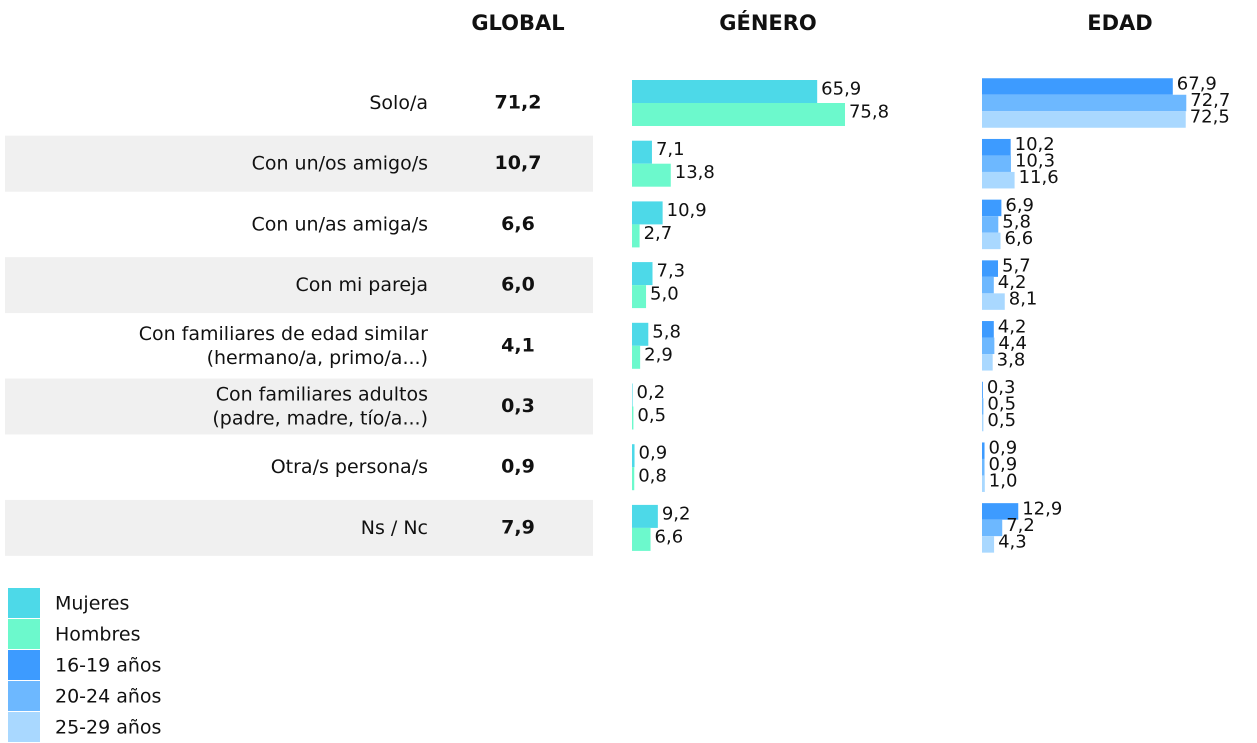  What do you see at coordinates (676, 513) in the screenshot?
I see `value-label: 9,2` at bounding box center [676, 513].